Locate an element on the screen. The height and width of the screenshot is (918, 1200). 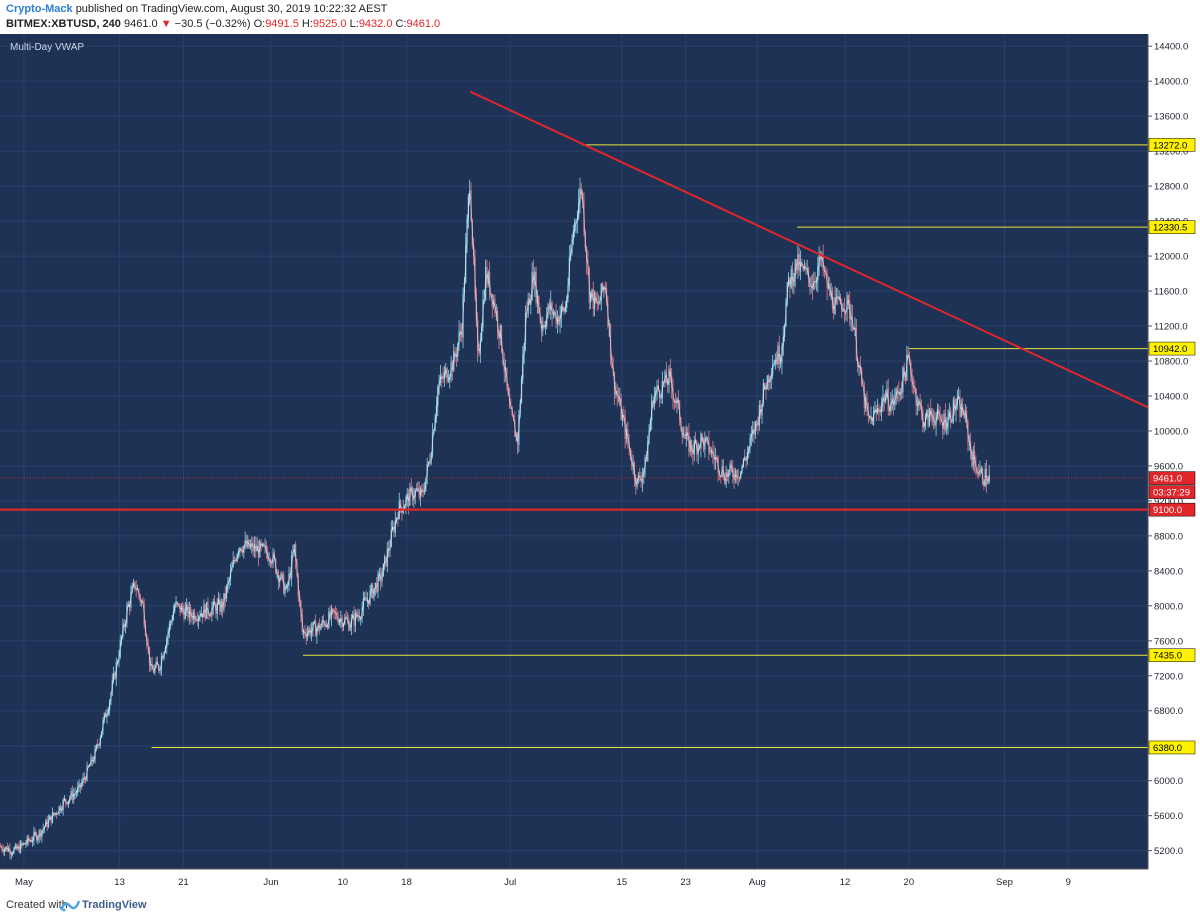
time-tick-label: Jun is located at coordinates (270, 882).